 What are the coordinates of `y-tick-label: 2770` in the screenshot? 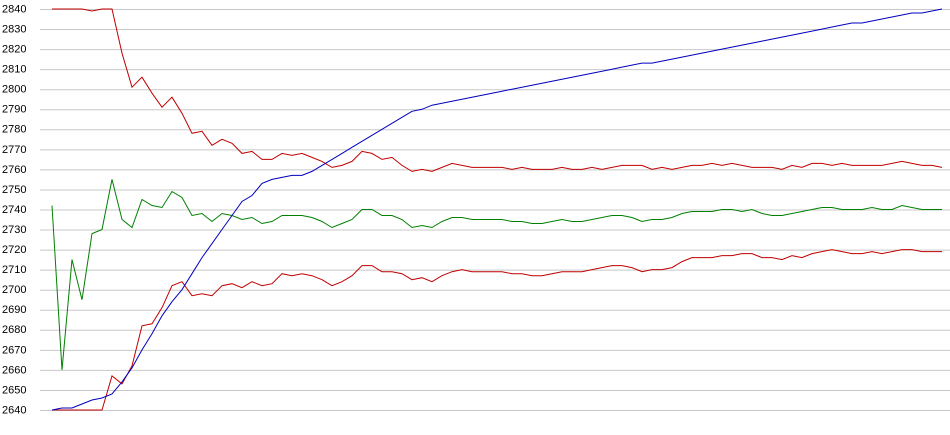 It's located at (14, 150).